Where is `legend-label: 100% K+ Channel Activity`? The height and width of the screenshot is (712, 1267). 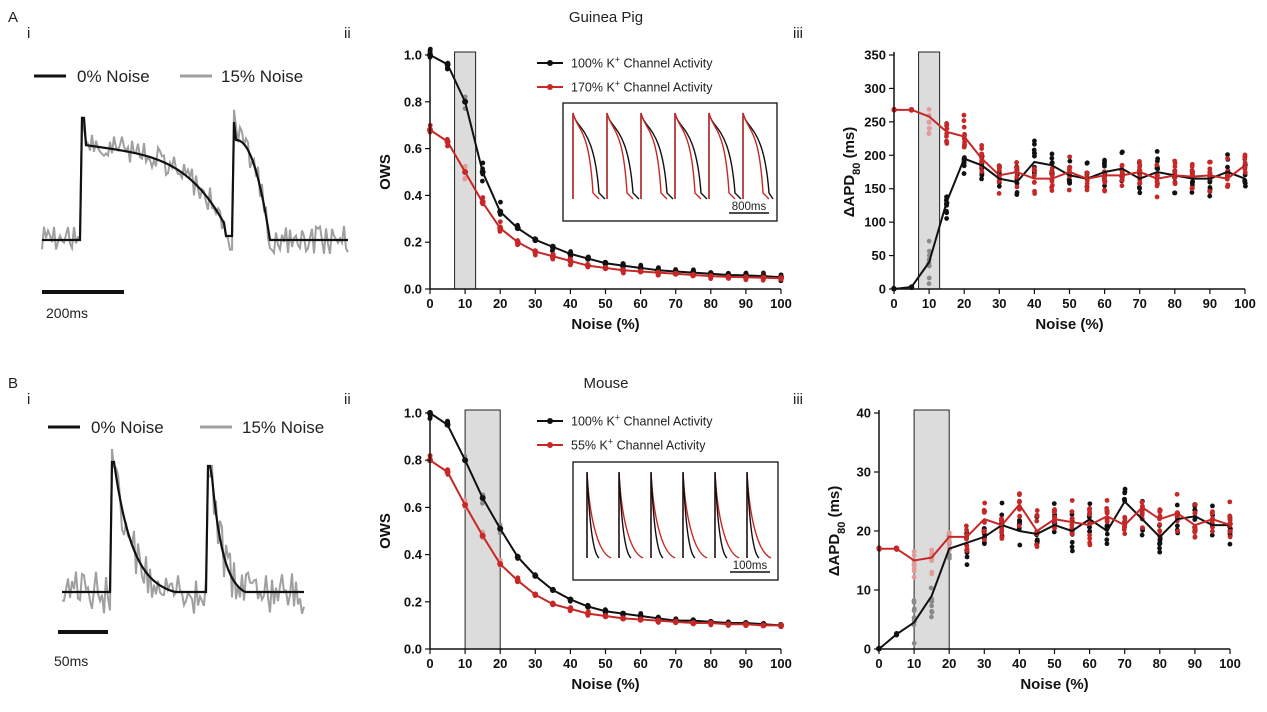 legend-label: 100% K+ Channel Activity is located at coordinates (642, 421).